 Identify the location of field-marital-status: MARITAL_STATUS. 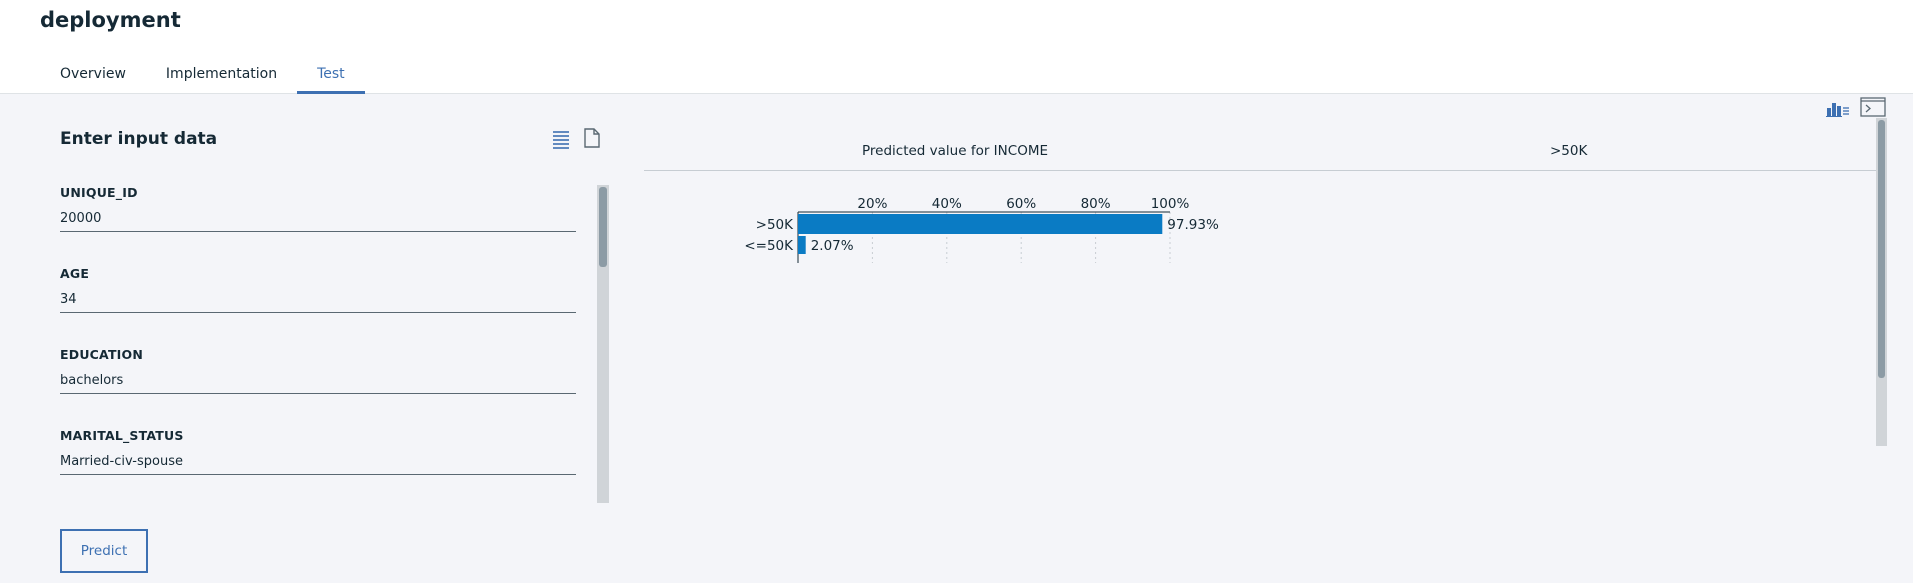
(318, 468).